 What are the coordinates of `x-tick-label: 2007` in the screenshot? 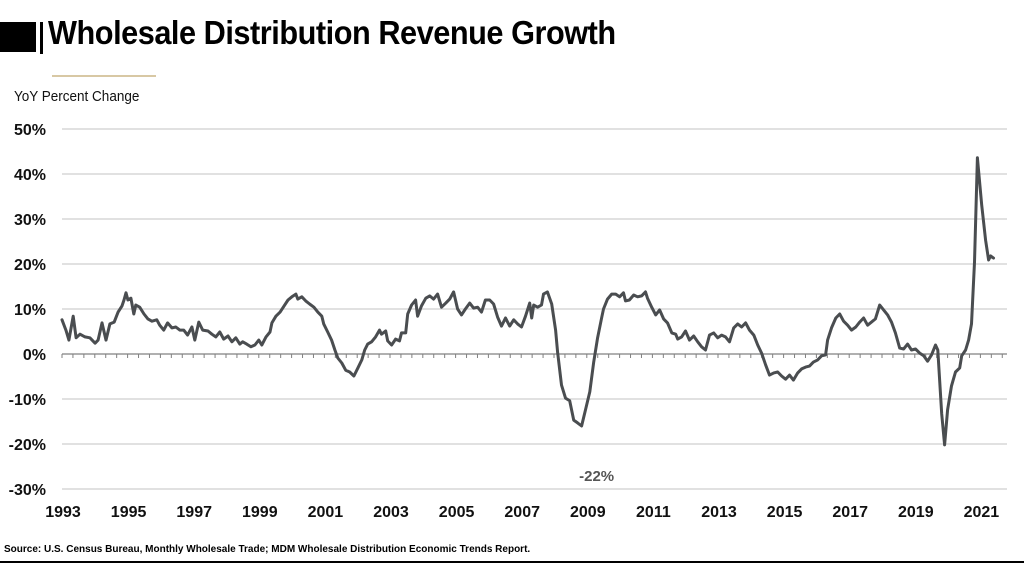 It's located at (522, 512).